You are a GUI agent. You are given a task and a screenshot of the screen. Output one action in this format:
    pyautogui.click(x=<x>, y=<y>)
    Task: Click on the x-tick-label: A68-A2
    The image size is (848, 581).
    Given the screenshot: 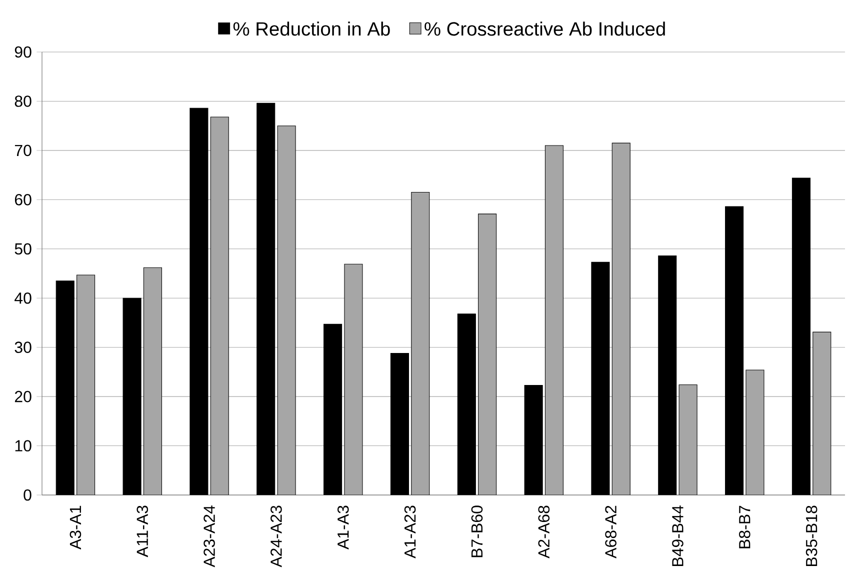 What is the action you would take?
    pyautogui.click(x=610, y=532)
    